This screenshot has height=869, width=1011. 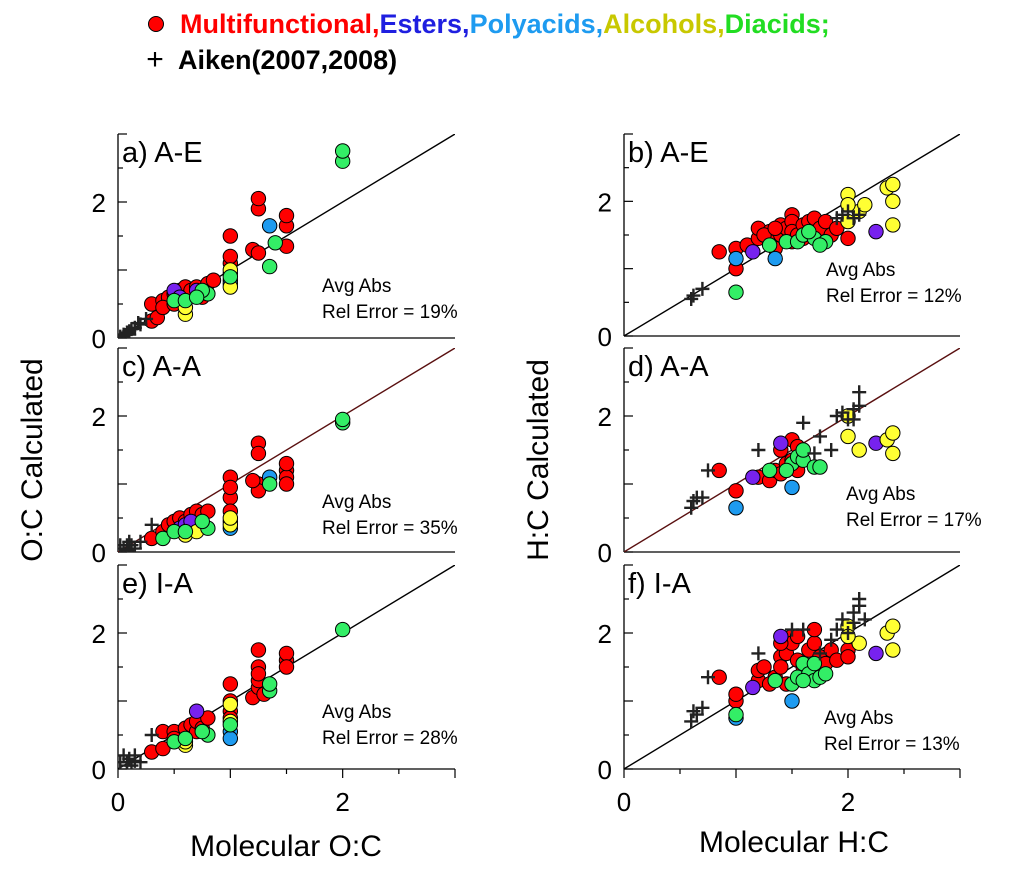 What do you see at coordinates (421, 24) in the screenshot?
I see `legend-item-esters: Esters` at bounding box center [421, 24].